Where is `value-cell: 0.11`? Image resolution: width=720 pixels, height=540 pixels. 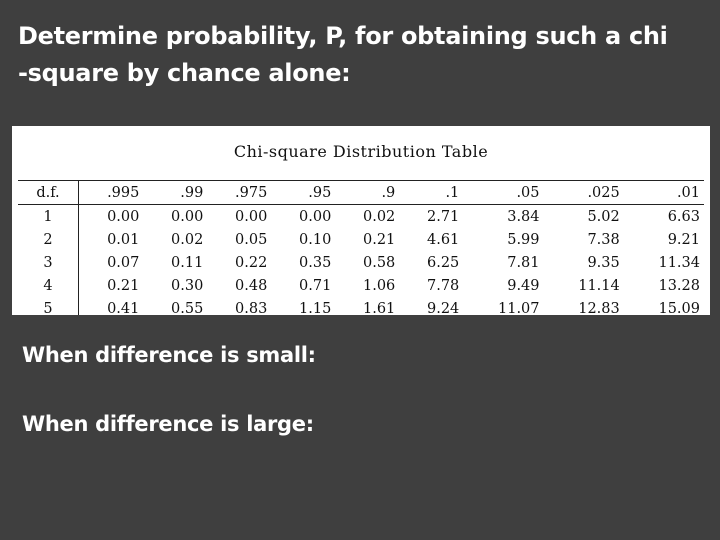
value-cell: 0.11 is located at coordinates (187, 262).